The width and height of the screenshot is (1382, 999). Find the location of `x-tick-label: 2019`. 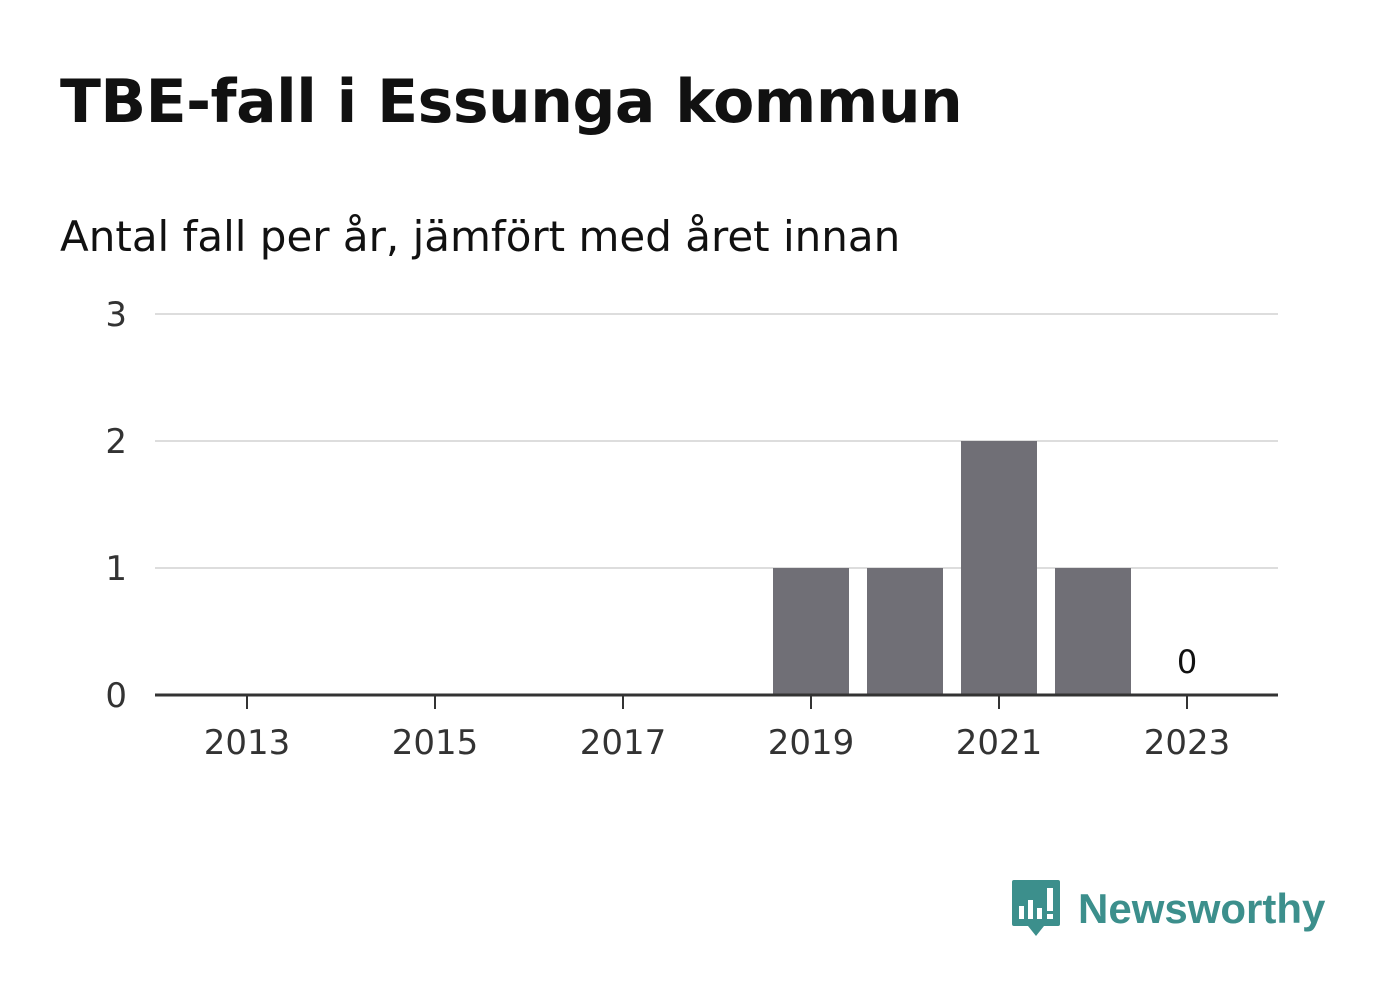

x-tick-label: 2019 is located at coordinates (811, 743).